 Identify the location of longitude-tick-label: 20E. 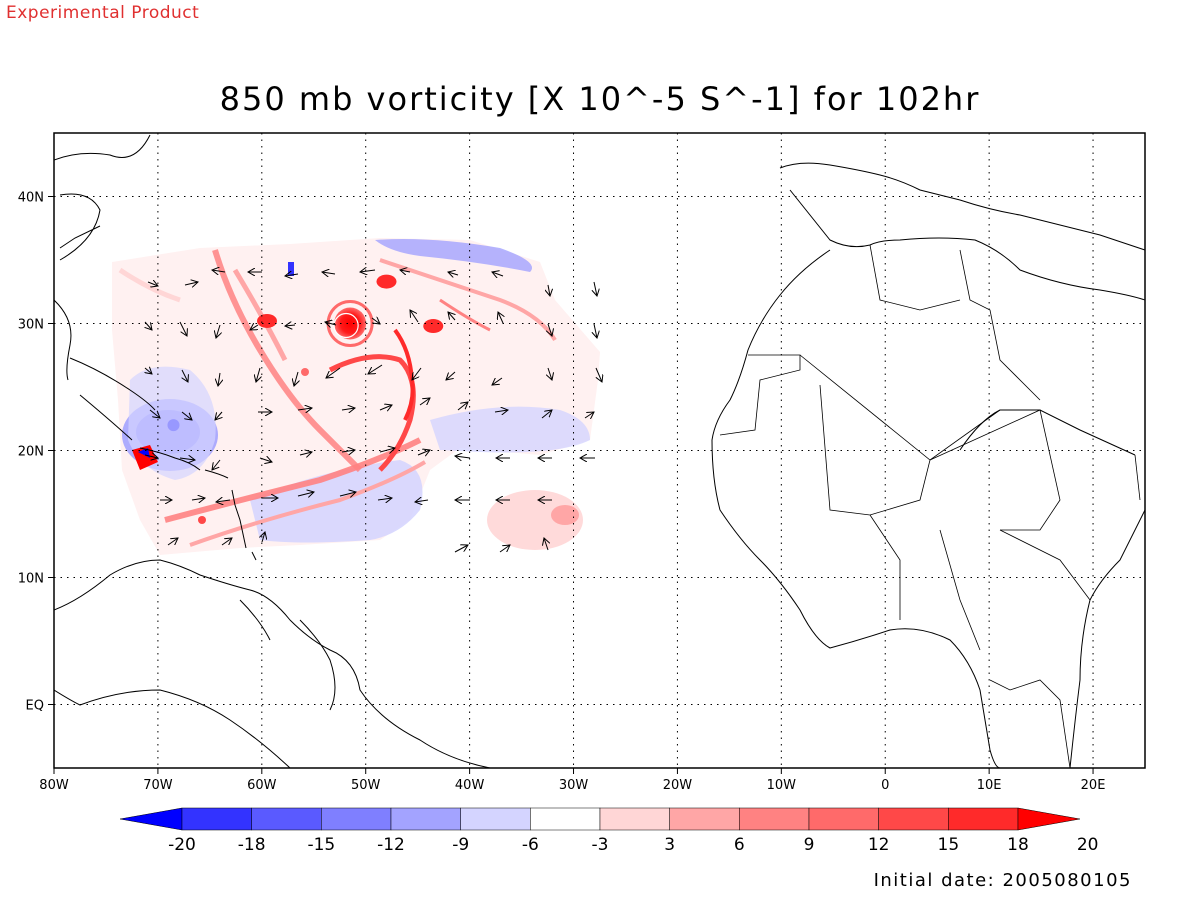
(1093, 785).